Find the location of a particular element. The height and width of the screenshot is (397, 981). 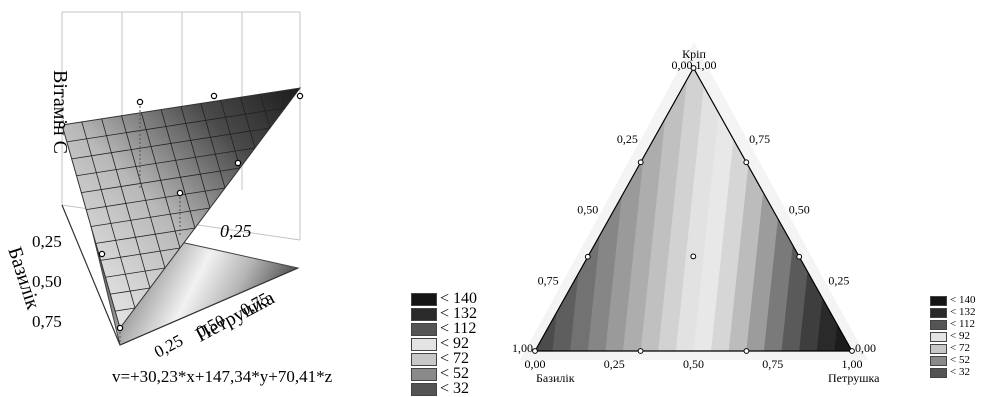

z-axis-label: Вітамін C is located at coordinates (60, 112).